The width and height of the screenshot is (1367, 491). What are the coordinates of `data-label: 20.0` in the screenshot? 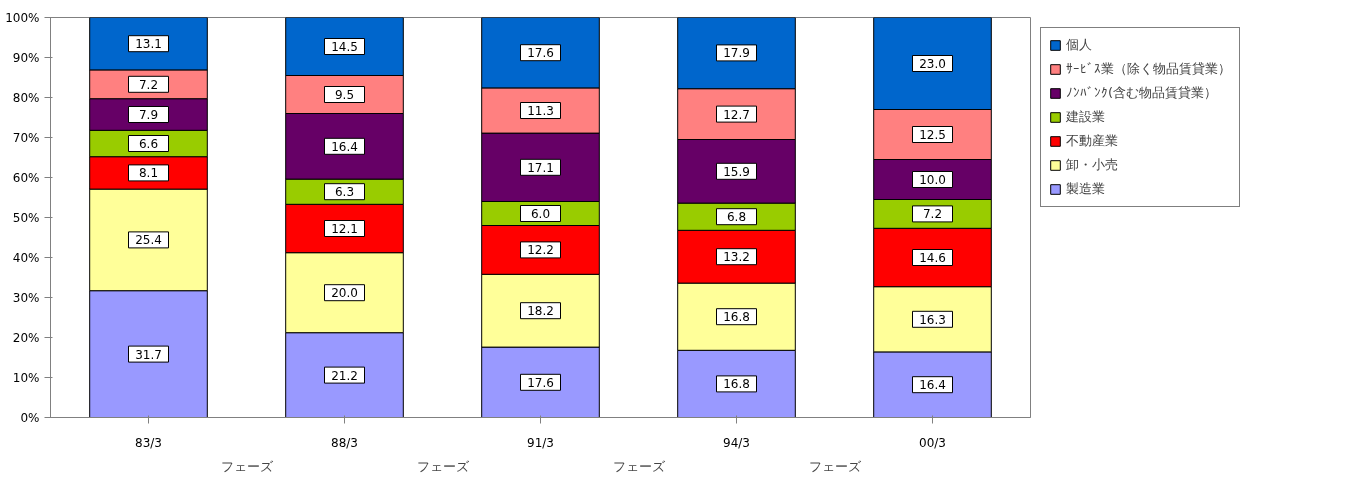 It's located at (344, 293).